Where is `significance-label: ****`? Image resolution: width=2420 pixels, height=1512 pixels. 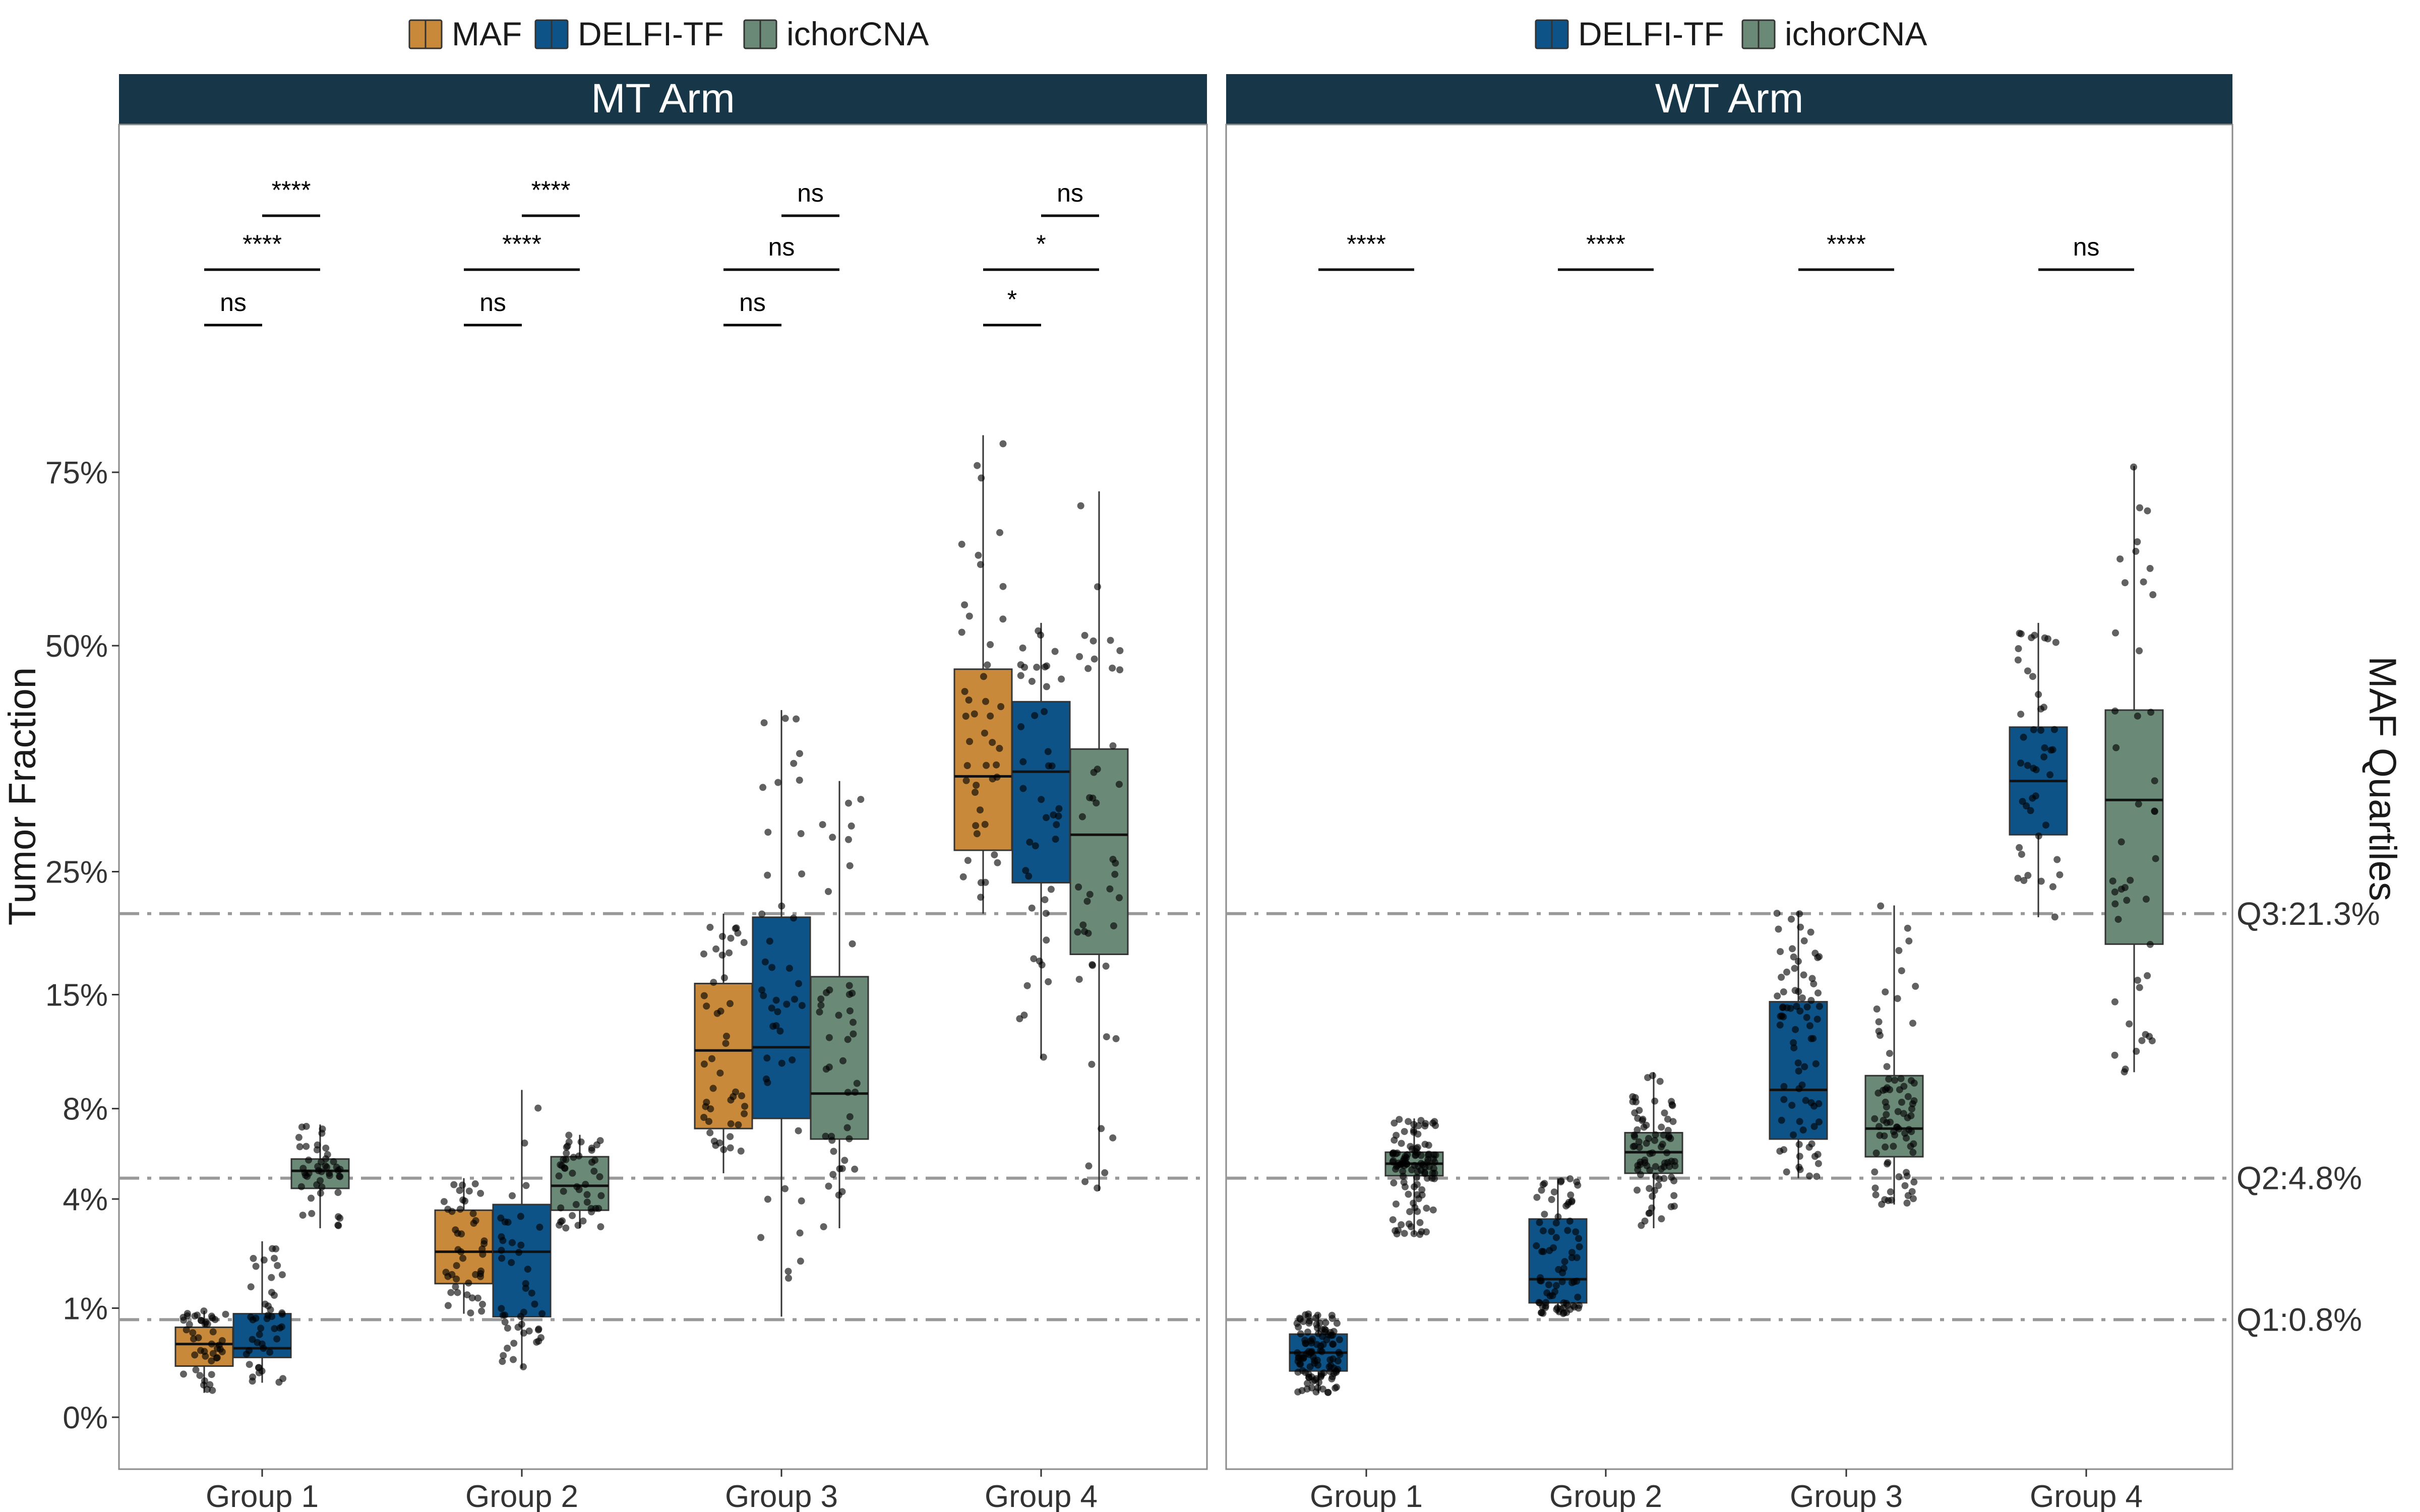
significance-label: **** is located at coordinates (521, 244).